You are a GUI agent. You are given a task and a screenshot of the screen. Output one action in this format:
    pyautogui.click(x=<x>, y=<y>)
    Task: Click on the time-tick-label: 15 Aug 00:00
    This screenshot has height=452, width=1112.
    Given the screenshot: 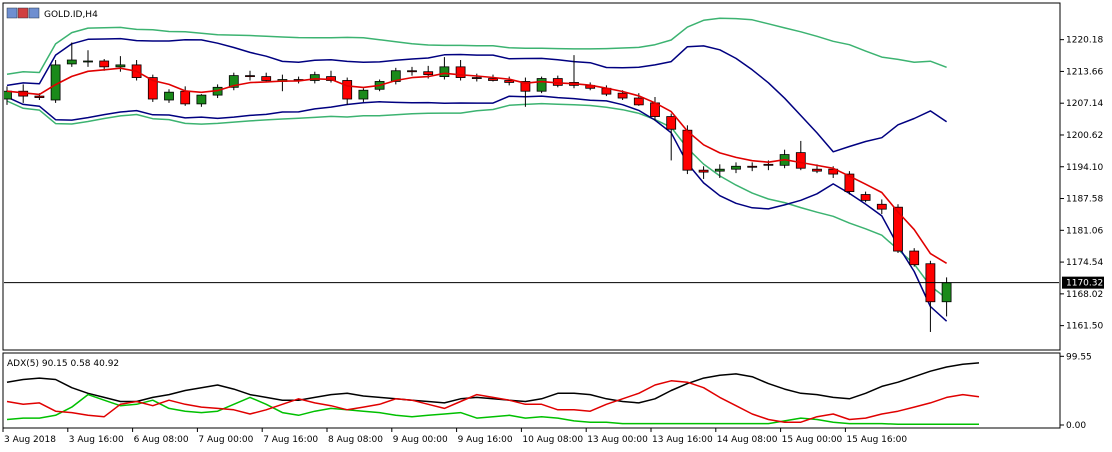 What is the action you would take?
    pyautogui.click(x=812, y=440)
    